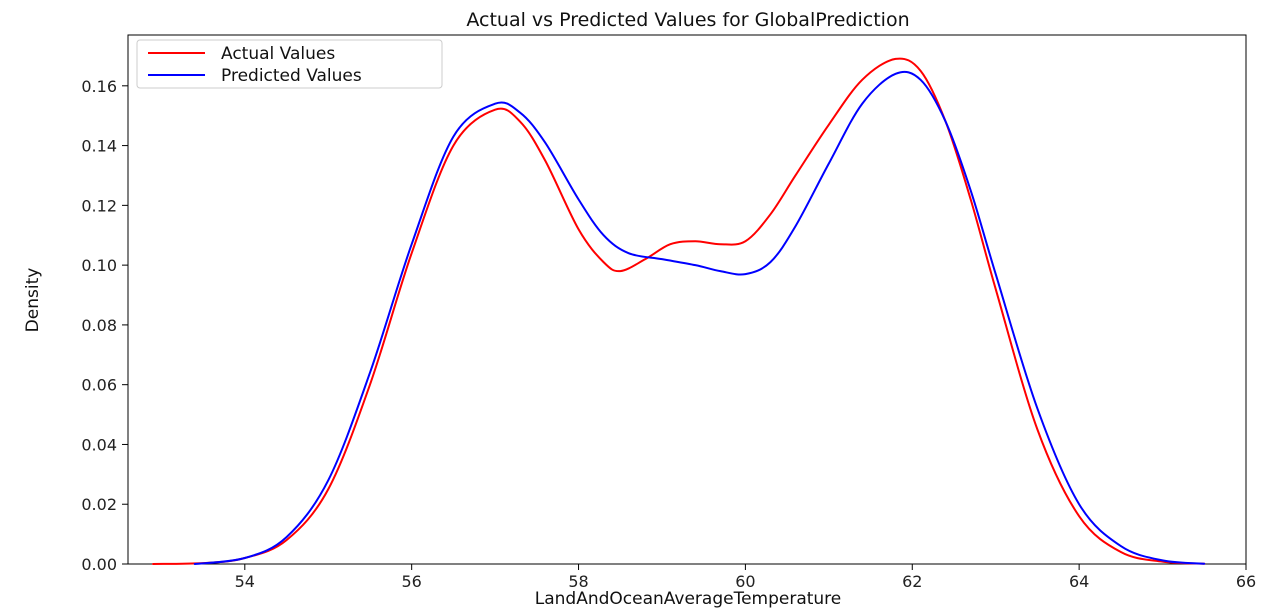 This screenshot has height=609, width=1280. Describe the element at coordinates (1079, 581) in the screenshot. I see `x-tick-label: 64` at that location.